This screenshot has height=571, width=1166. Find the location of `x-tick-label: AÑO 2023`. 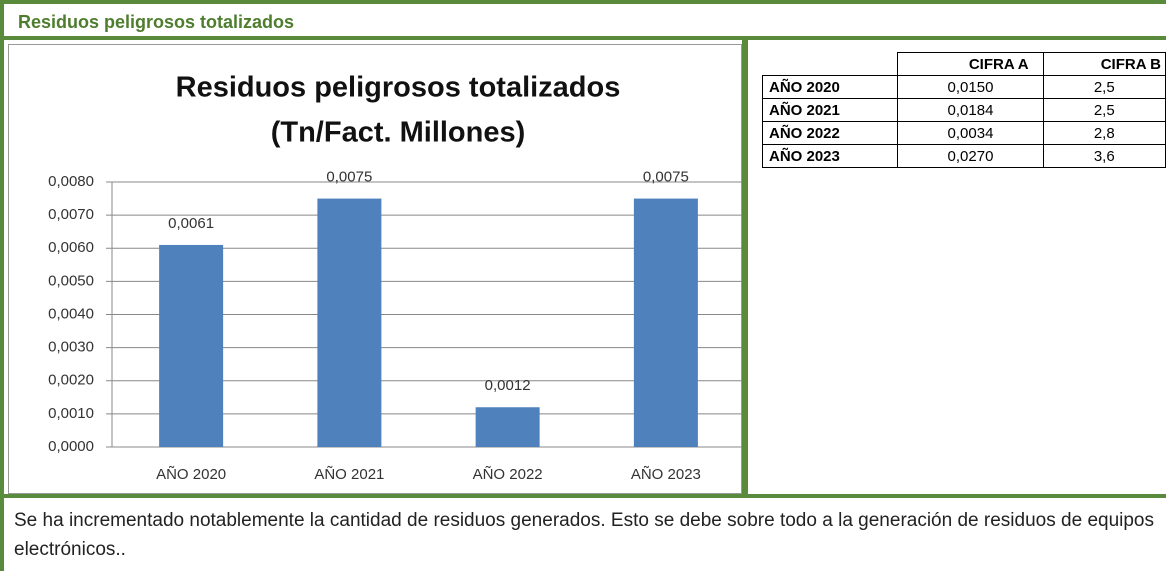

x-tick-label: AÑO 2023 is located at coordinates (666, 474).